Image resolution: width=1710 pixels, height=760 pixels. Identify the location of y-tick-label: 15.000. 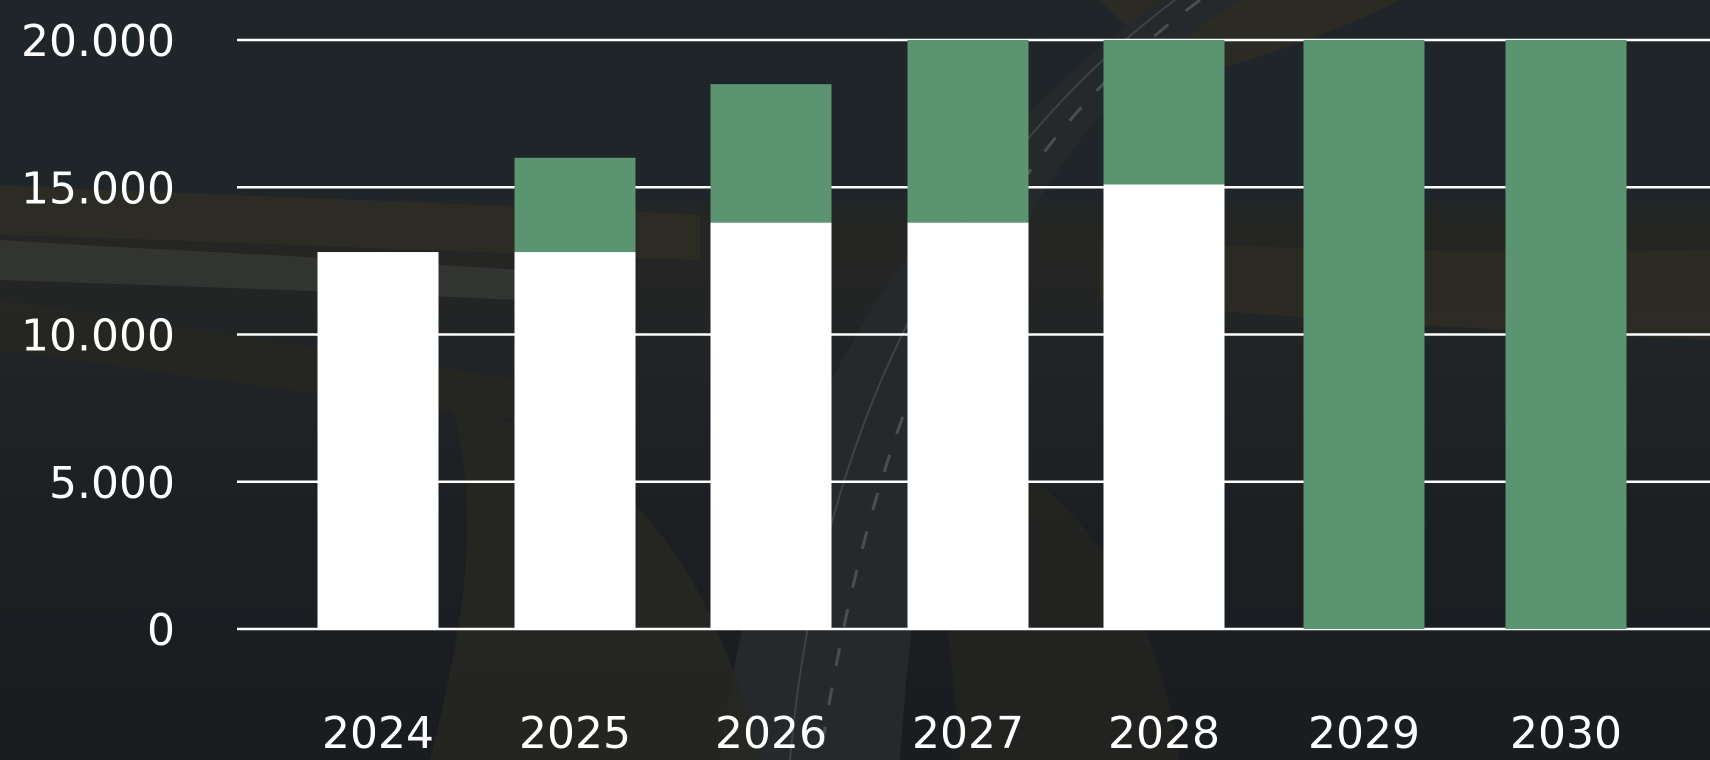
(98, 188).